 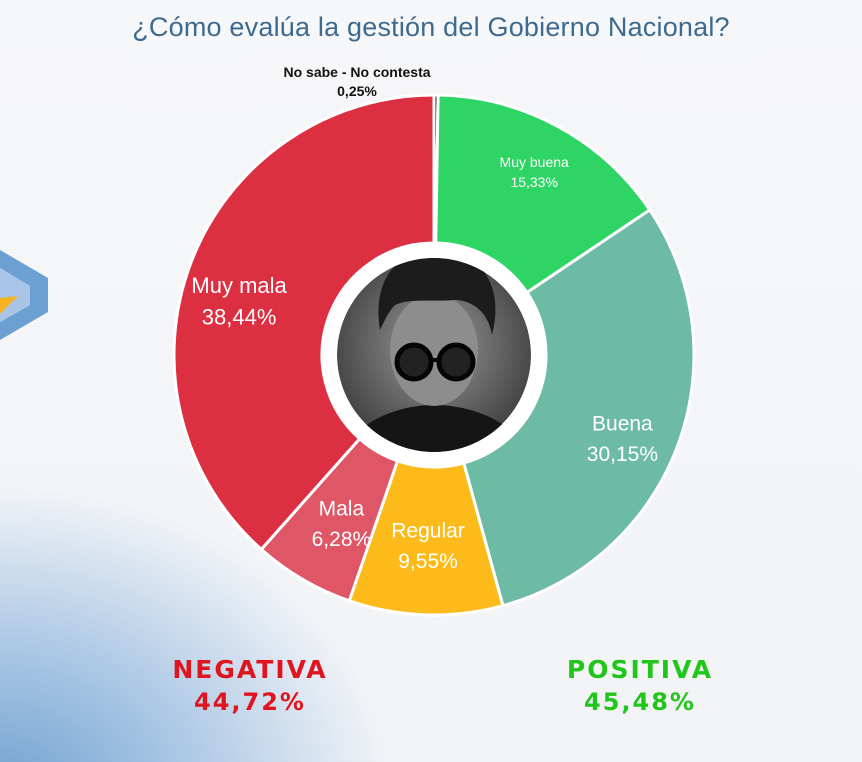 I want to click on slice-value-buena: 30,15%, so click(x=622, y=454).